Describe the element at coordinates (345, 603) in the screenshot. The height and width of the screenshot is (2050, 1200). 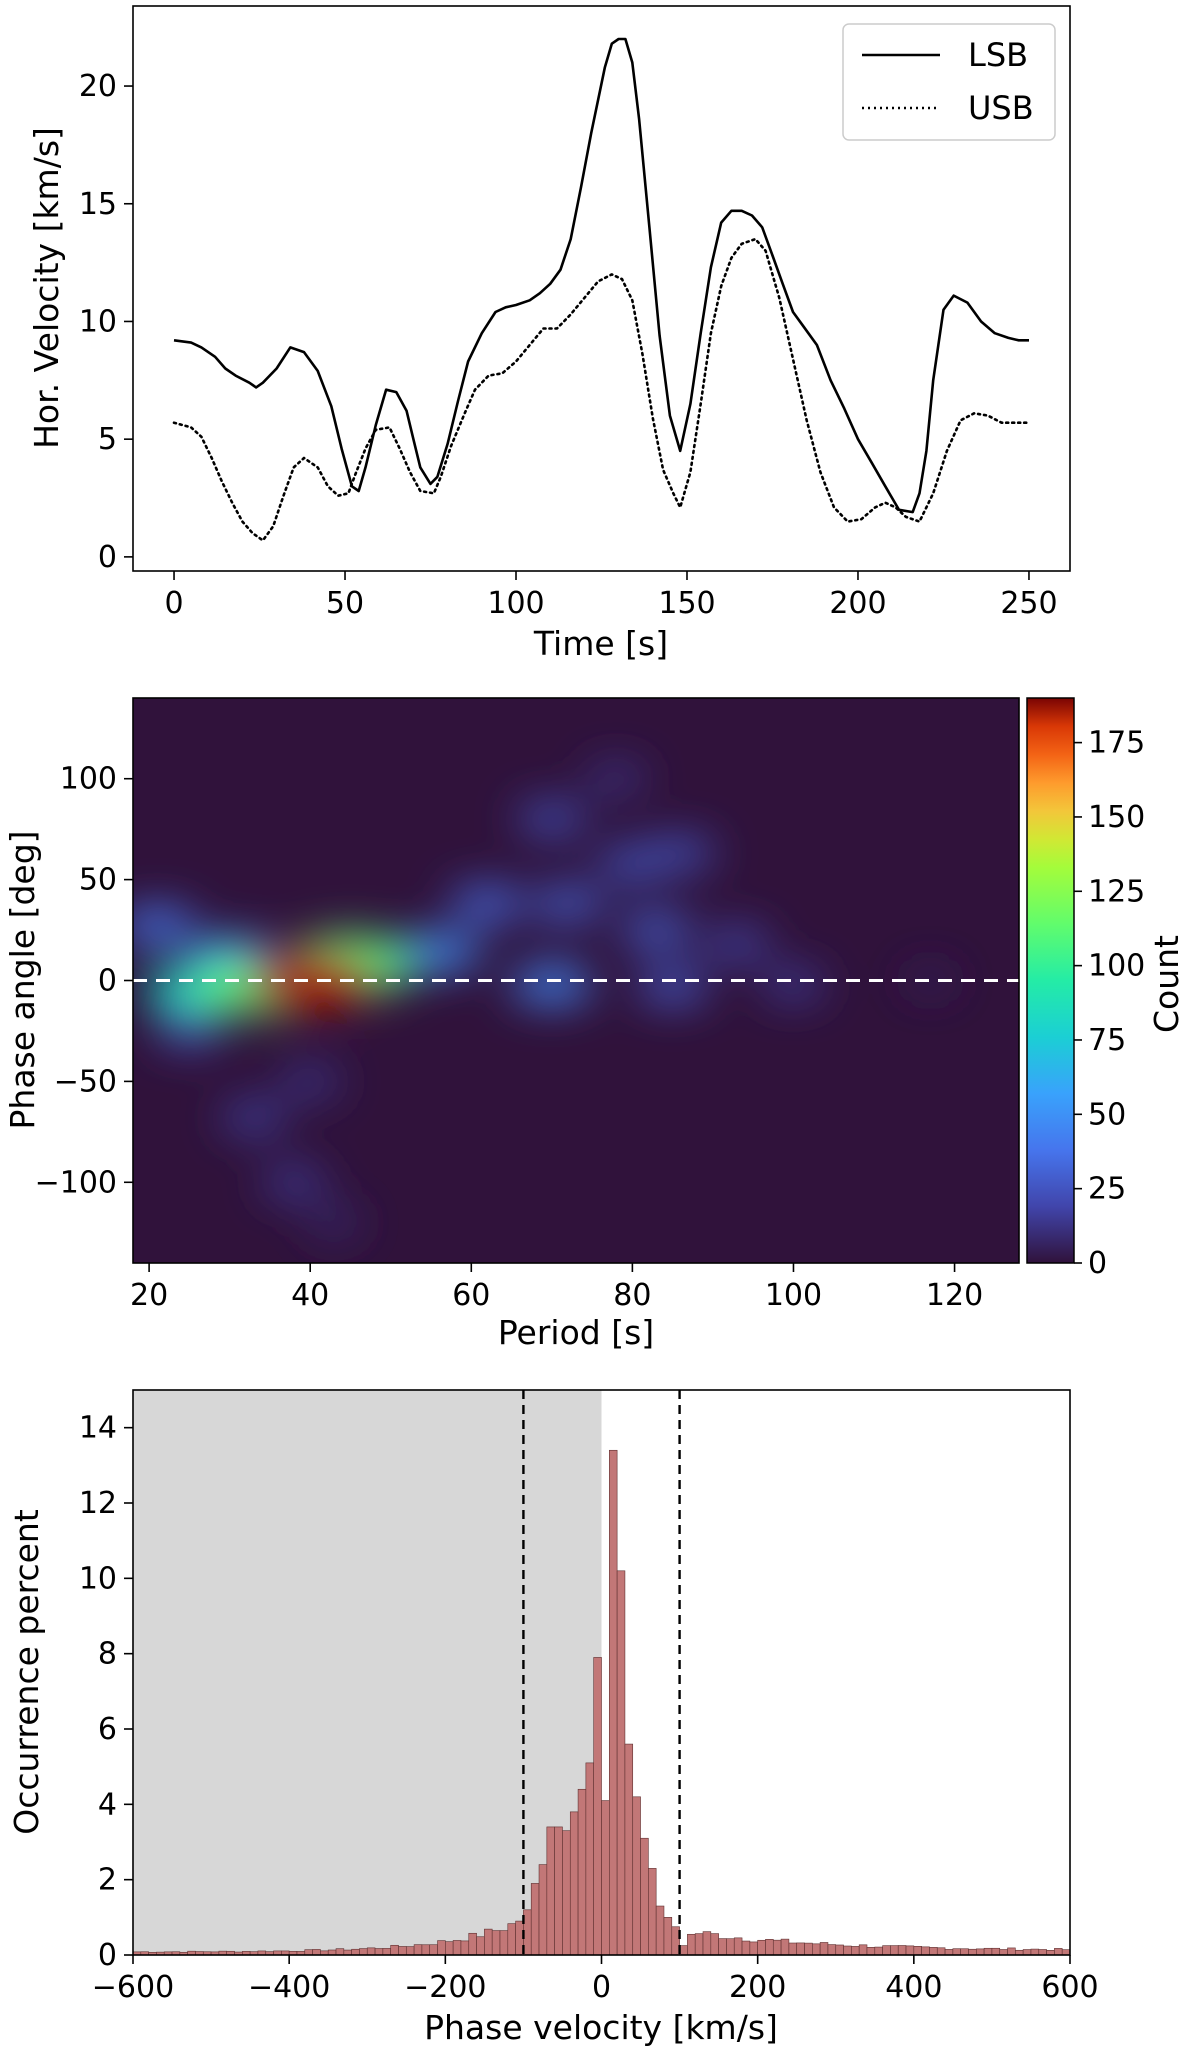
I see `x-tick-label: 50` at that location.